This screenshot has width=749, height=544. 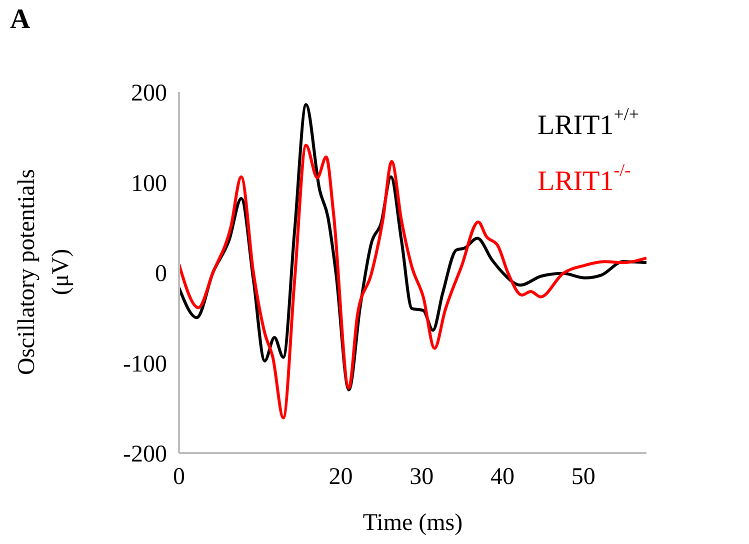 What do you see at coordinates (588, 123) in the screenshot?
I see `text: LRIT1$^{+/+}$` at bounding box center [588, 123].